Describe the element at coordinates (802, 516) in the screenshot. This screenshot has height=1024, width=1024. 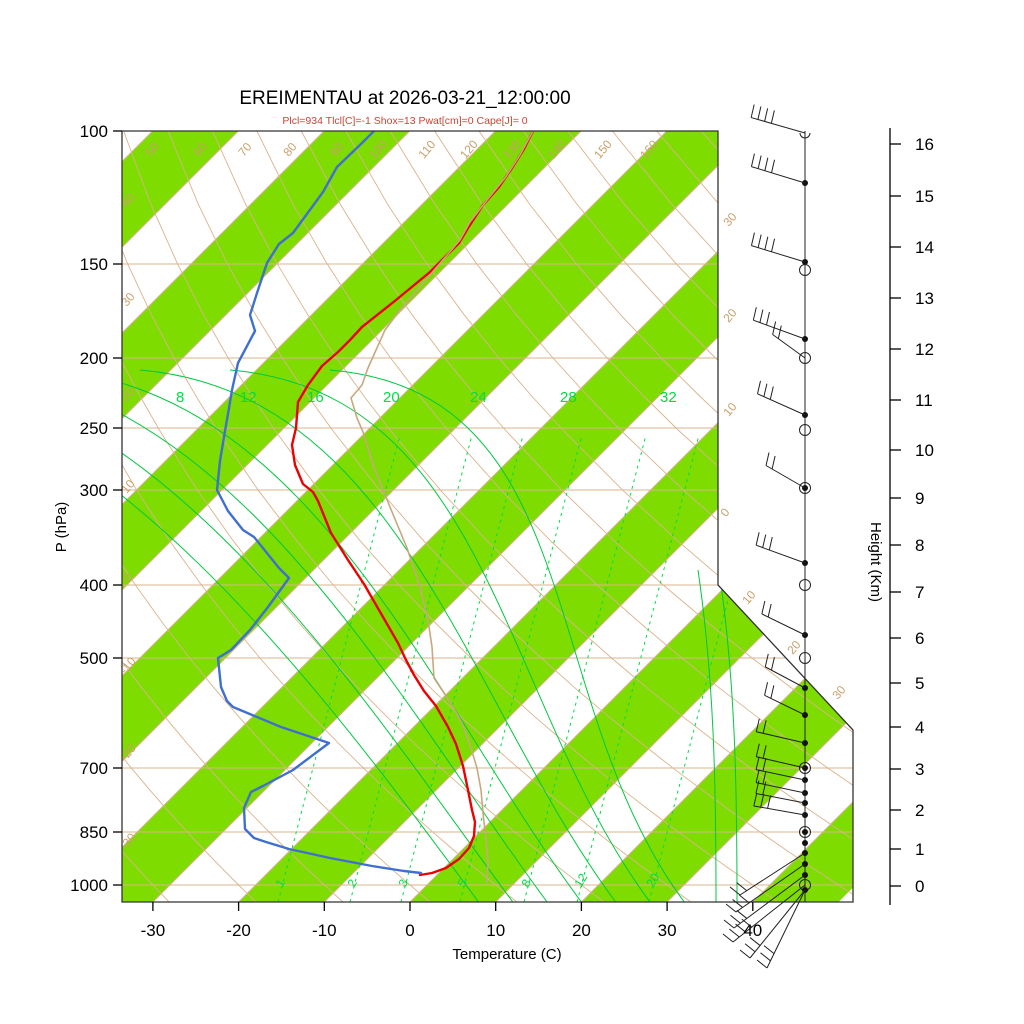
I see `green-stripe` at that location.